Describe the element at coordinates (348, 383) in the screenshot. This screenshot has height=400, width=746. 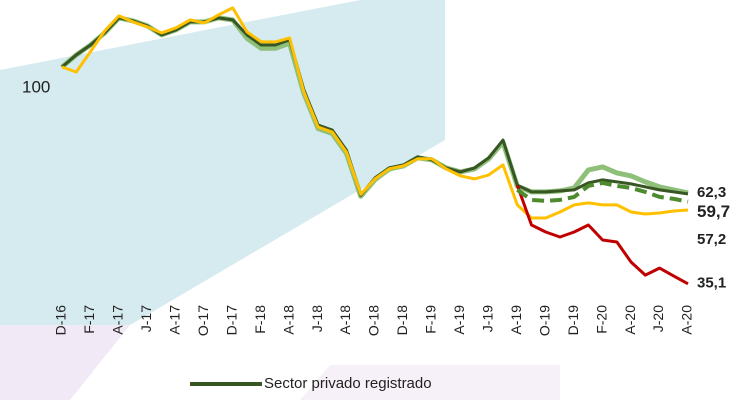
I see `legend-label: Sector privado registrado` at that location.